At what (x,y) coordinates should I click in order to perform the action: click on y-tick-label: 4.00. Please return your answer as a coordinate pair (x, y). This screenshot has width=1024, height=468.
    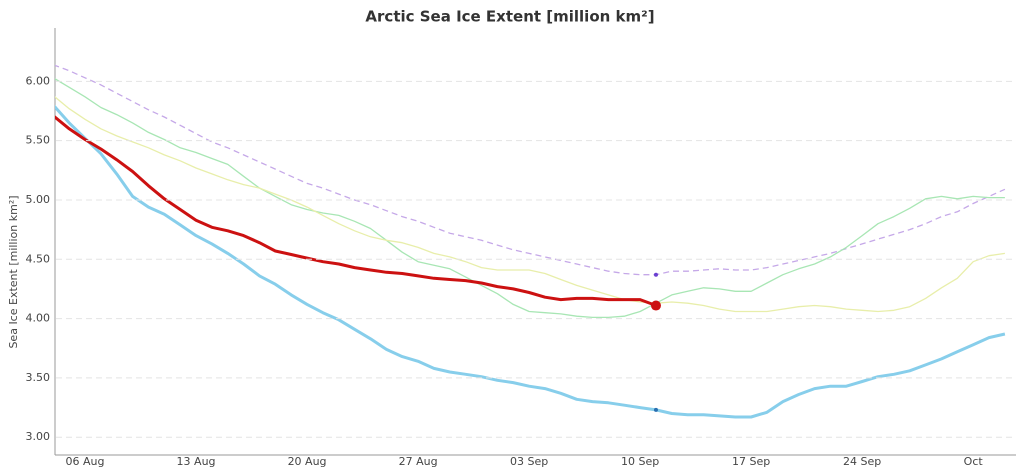
    Looking at the image, I should click on (38, 318).